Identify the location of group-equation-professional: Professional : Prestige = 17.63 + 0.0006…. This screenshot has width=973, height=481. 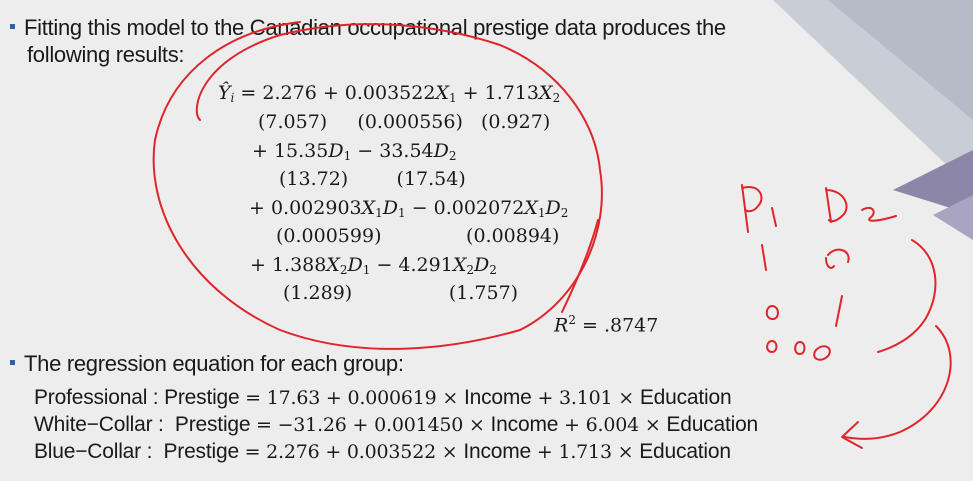
(383, 397).